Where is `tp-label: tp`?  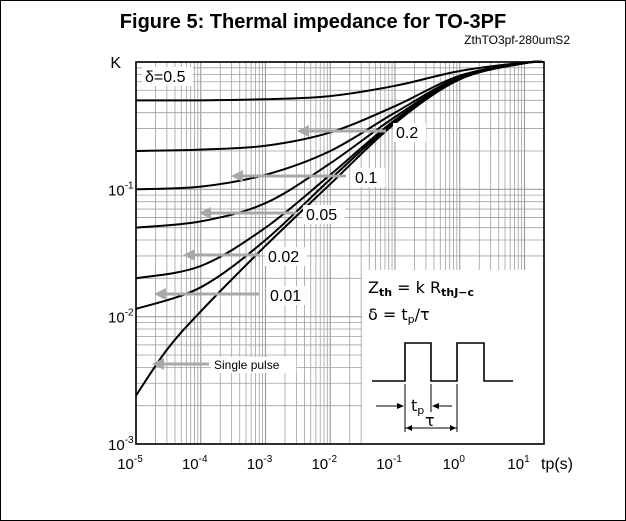
tp-label: tp is located at coordinates (417, 406).